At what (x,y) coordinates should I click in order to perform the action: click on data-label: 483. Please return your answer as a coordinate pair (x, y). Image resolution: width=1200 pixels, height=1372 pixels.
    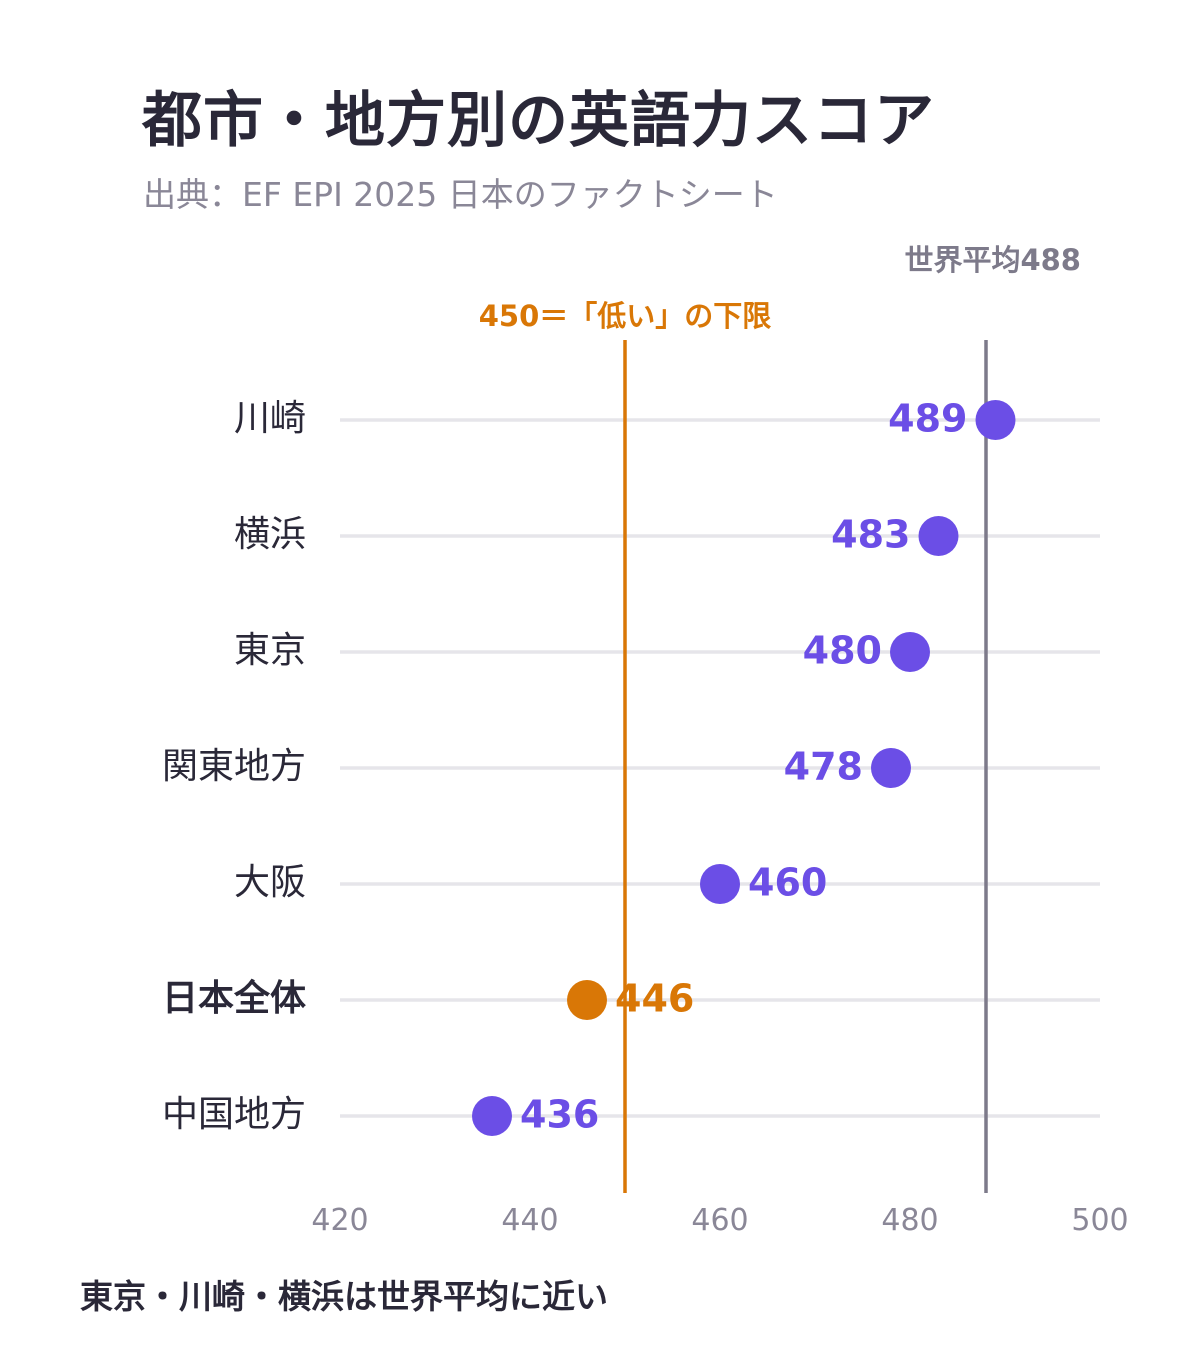
    Looking at the image, I should click on (870, 535).